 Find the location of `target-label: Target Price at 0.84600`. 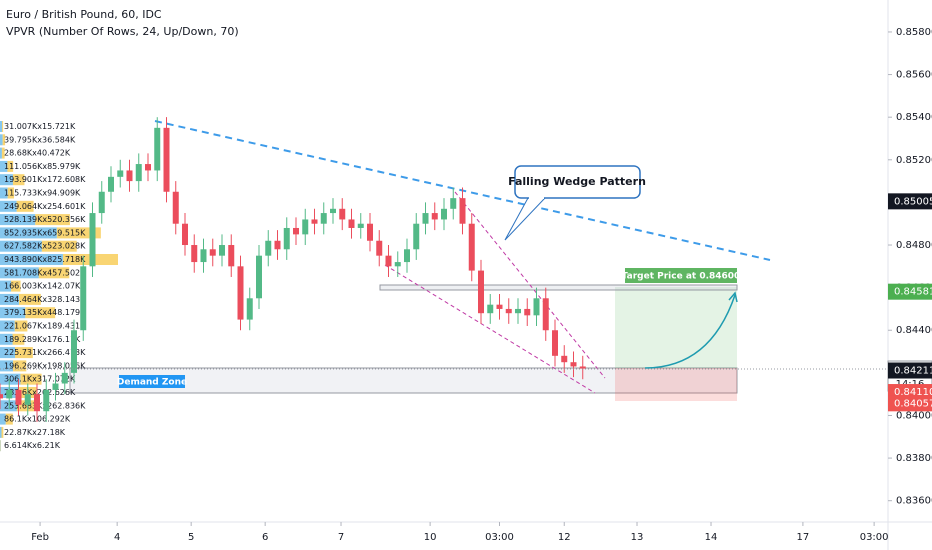

target-label: Target Price at 0.84600 is located at coordinates (681, 277).